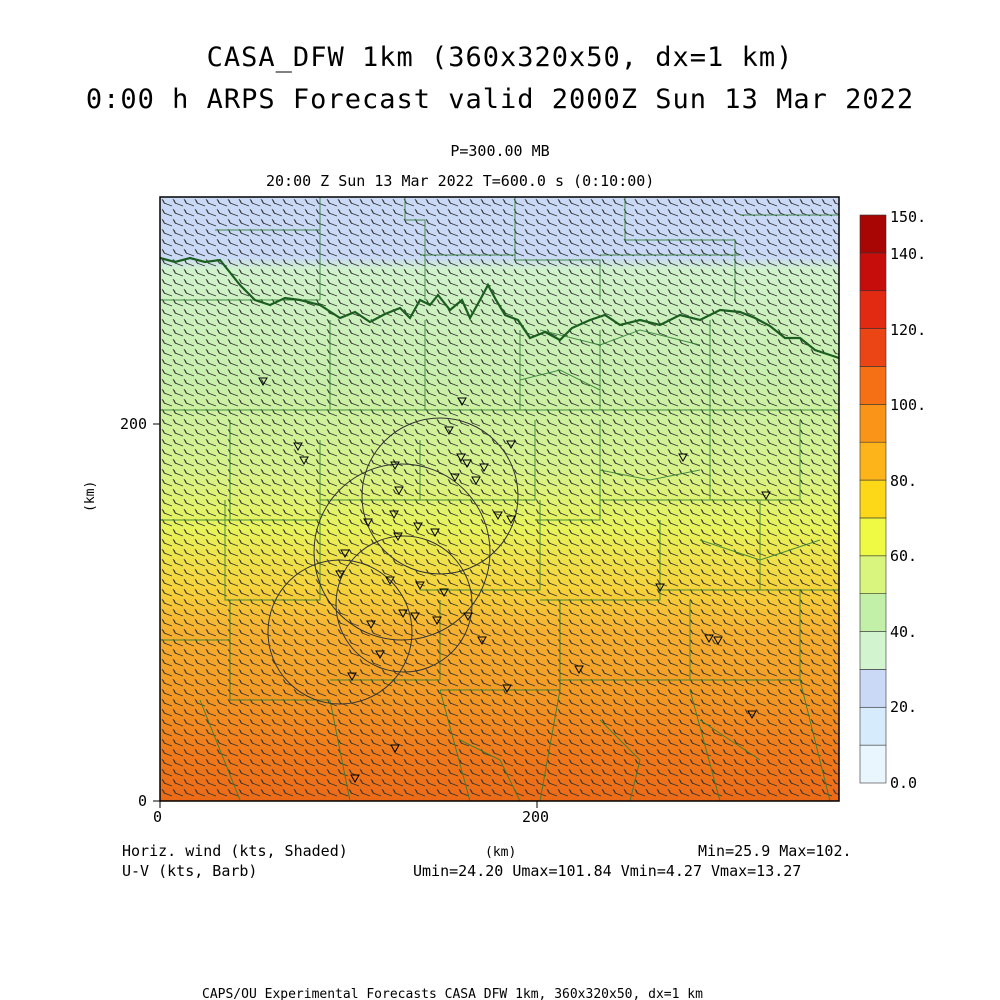 This screenshot has height=1000, width=1000. What do you see at coordinates (90, 496) in the screenshot?
I see `y-axis-unit: (km)` at bounding box center [90, 496].